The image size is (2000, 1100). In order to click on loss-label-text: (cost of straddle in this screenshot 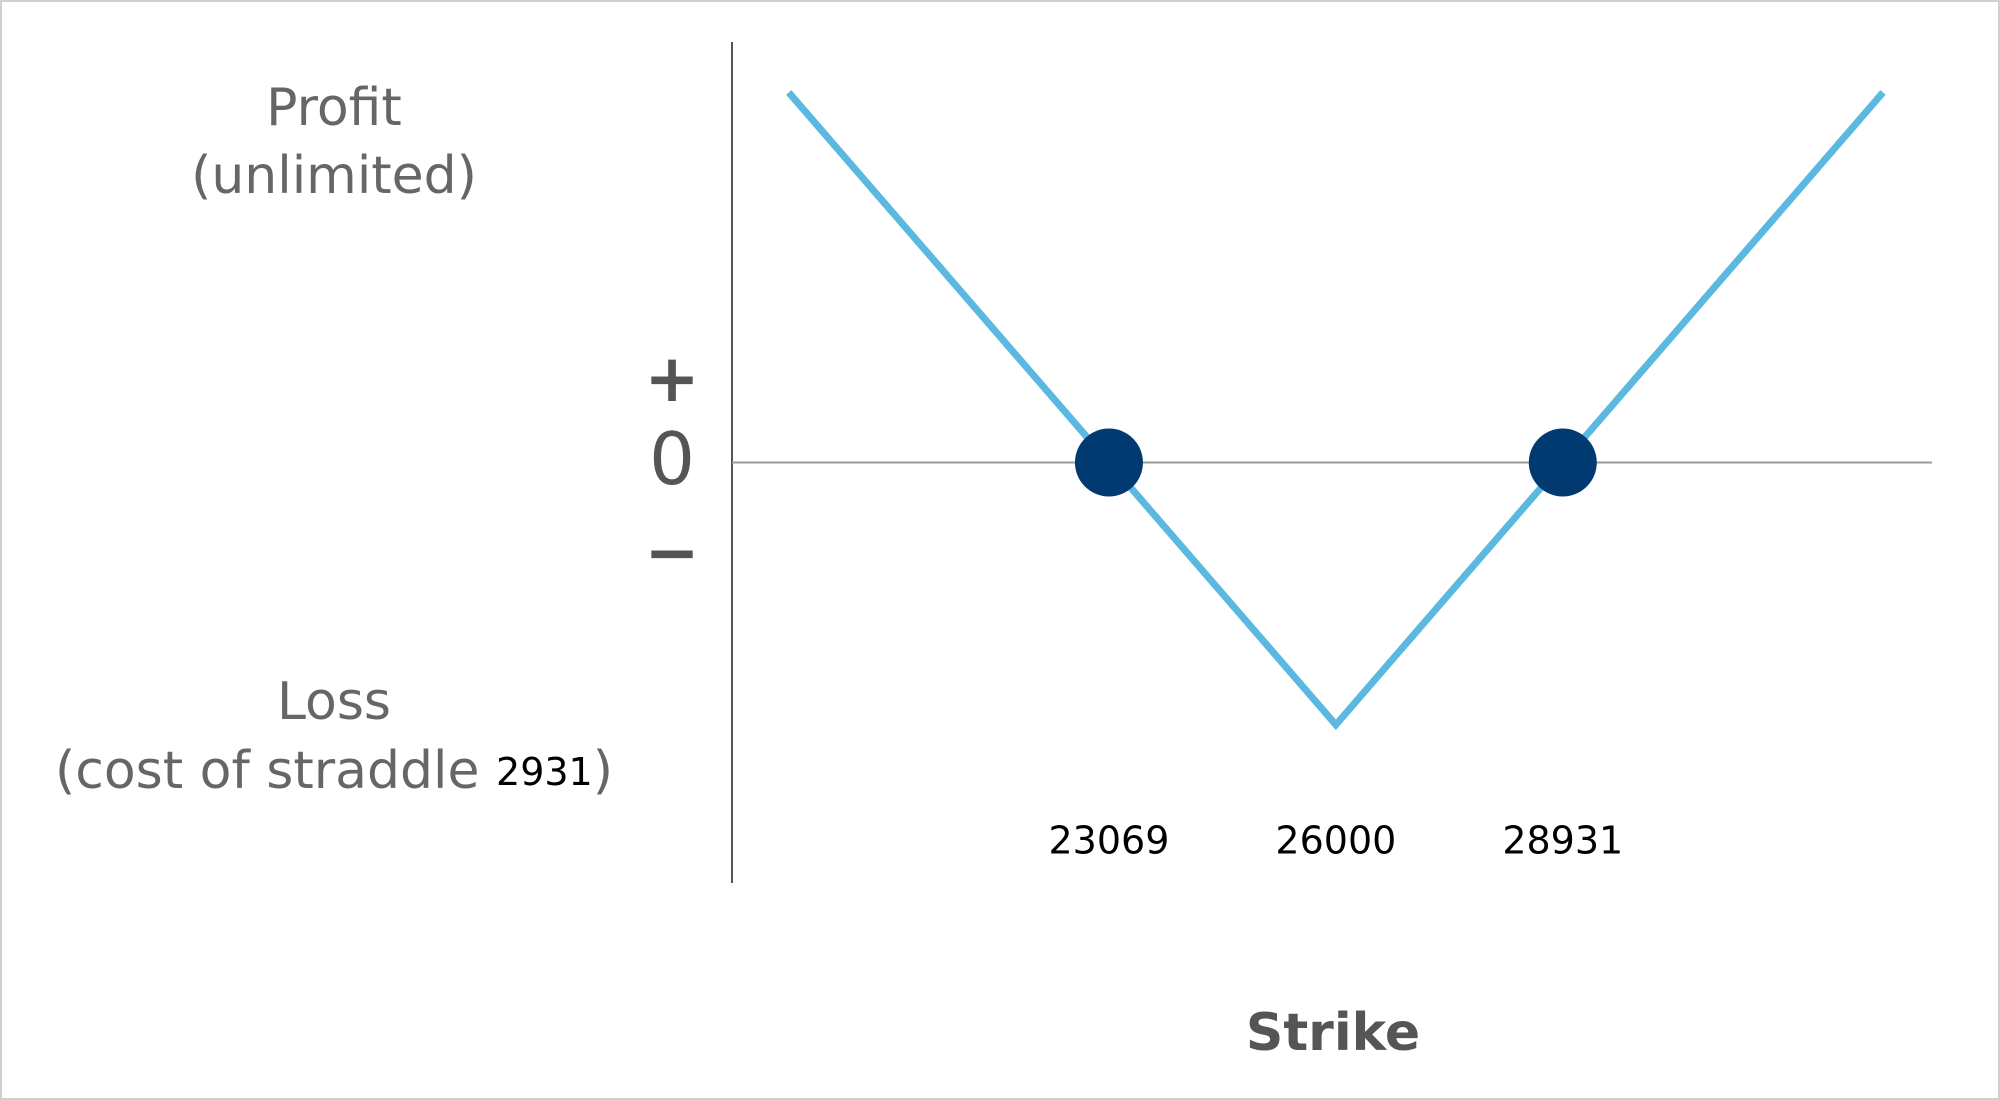, I will do `click(275, 771)`.